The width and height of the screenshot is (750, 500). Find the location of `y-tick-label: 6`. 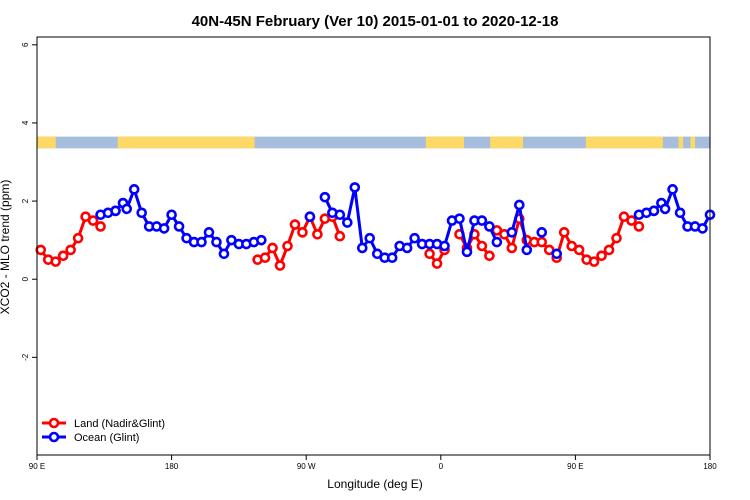

y-tick-label: 6 is located at coordinates (25, 44).